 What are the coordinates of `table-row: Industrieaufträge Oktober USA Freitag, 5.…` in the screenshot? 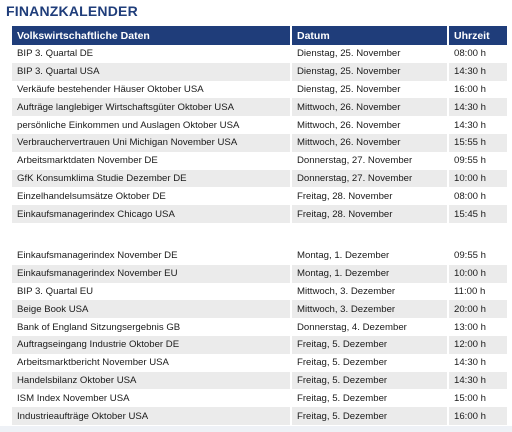 It's located at (259, 416).